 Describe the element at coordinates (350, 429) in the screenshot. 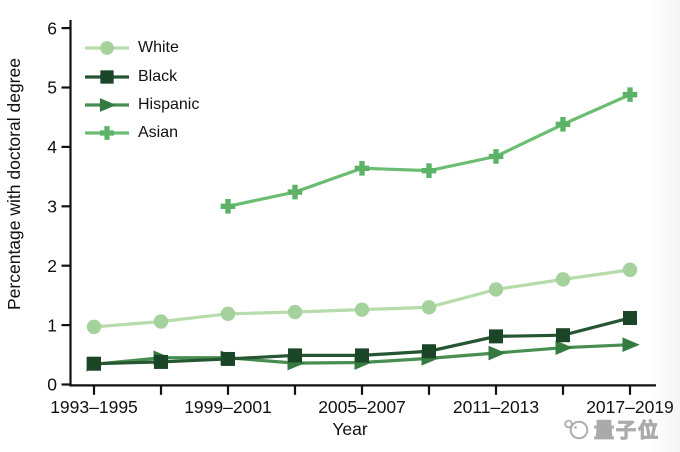

I see `x-axis-title: Year` at that location.